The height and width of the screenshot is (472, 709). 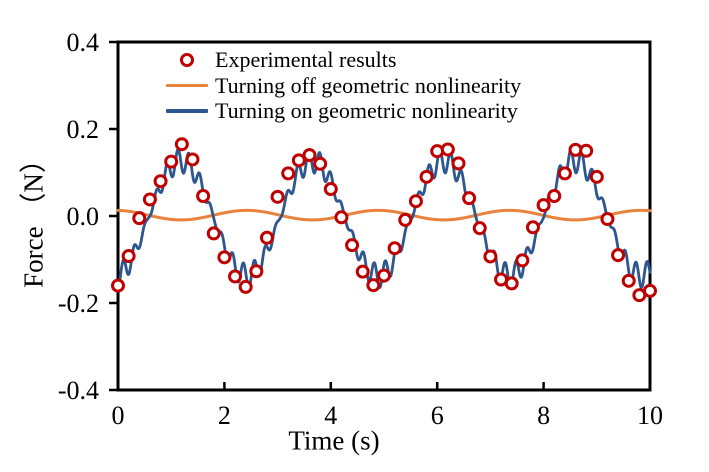 What do you see at coordinates (366, 111) in the screenshot?
I see `legend-label: Turning on geometric nonlinearity` at bounding box center [366, 111].